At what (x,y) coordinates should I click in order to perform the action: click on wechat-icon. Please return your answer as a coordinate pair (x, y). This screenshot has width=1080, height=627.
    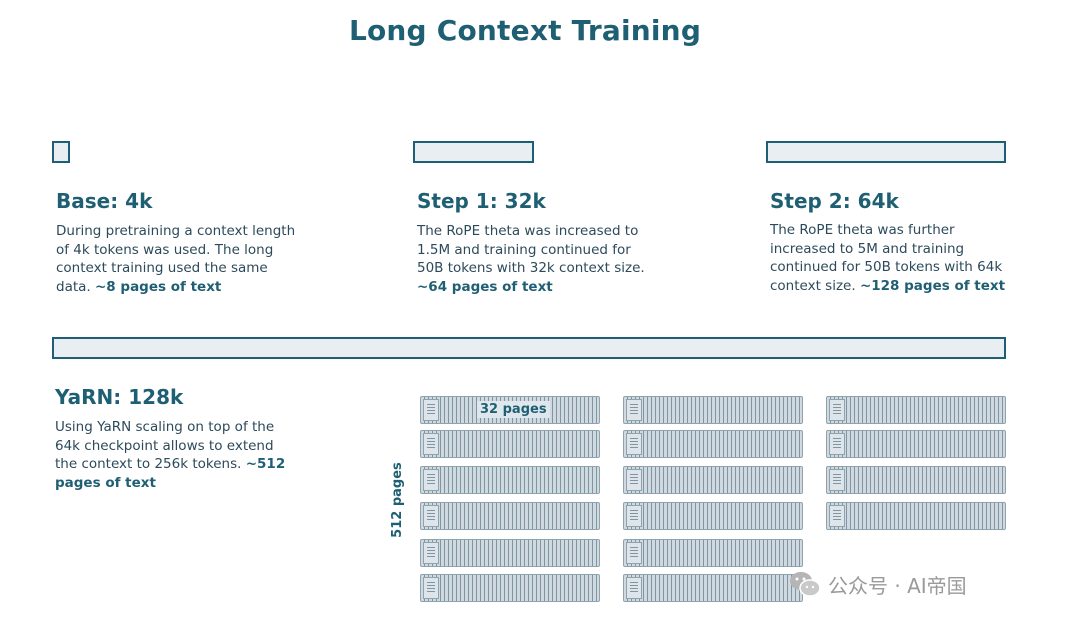
    Looking at the image, I should click on (805, 584).